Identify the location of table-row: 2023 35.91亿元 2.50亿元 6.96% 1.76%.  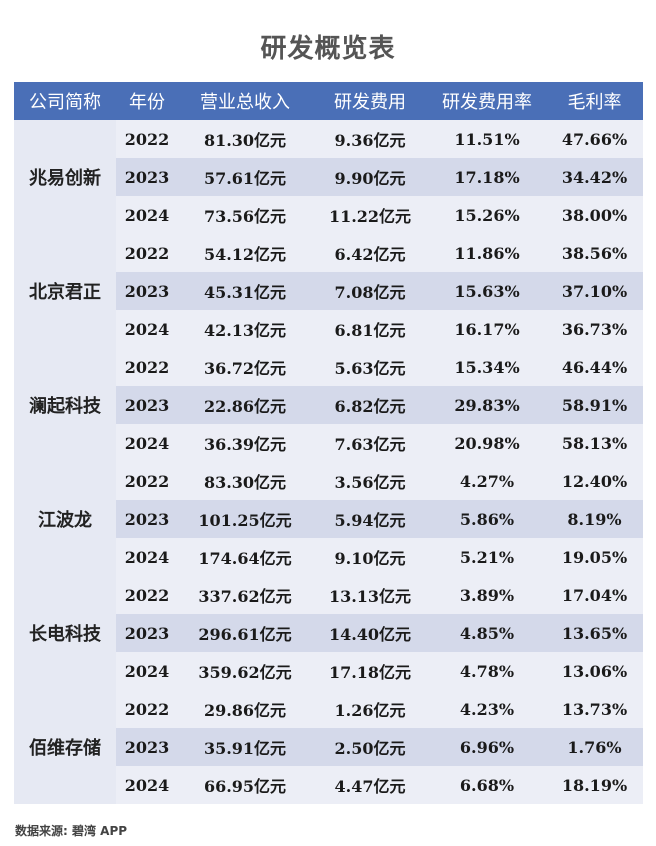
(328, 747).